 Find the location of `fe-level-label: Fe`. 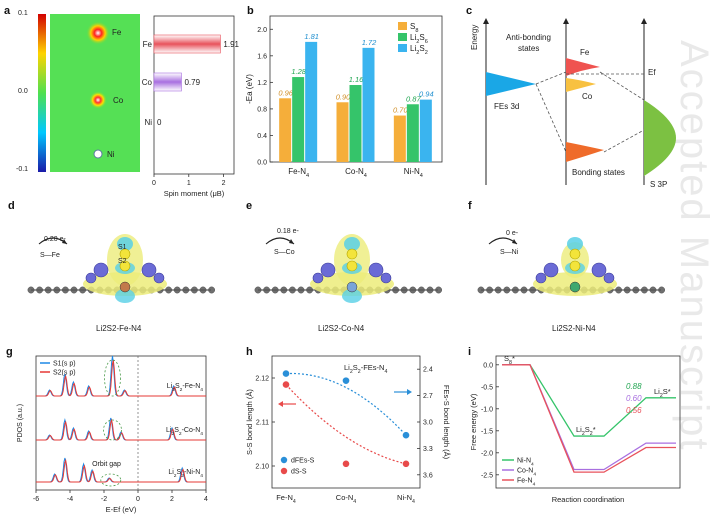

fe-level-label: Fe is located at coordinates (585, 52).